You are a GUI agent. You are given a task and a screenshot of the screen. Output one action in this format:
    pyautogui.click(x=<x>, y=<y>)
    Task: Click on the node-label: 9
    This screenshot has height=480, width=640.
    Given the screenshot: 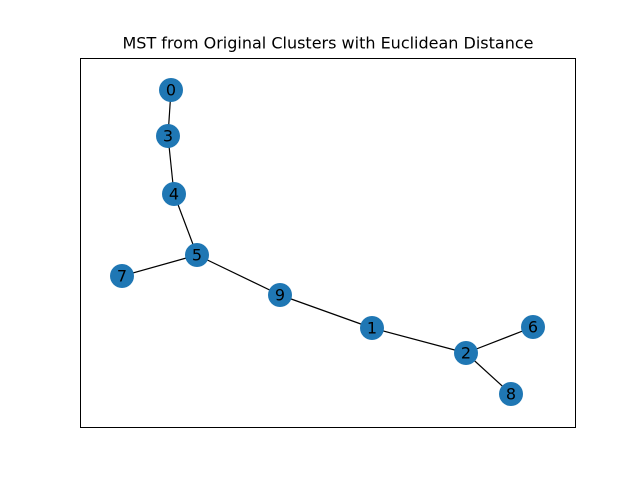 What is the action you would take?
    pyautogui.click(x=280, y=295)
    